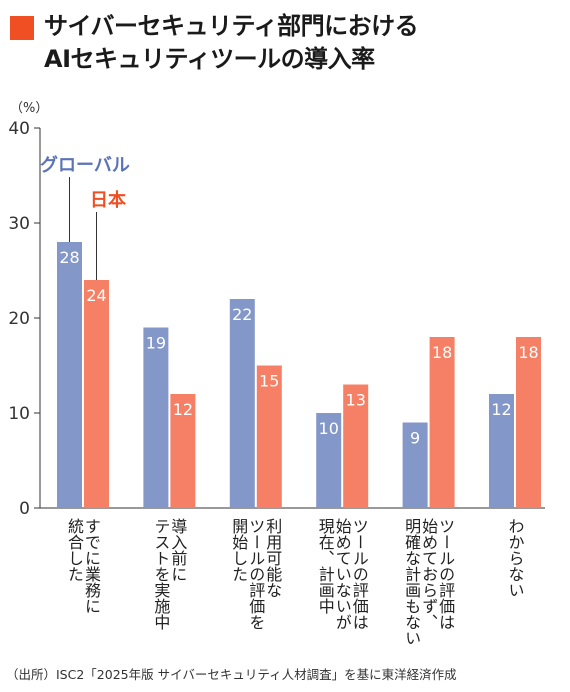 The width and height of the screenshot is (570, 692). Describe the element at coordinates (231, 26) in the screenshot. I see `chart-title-line1: サイバーセキュリティ部門における` at that location.